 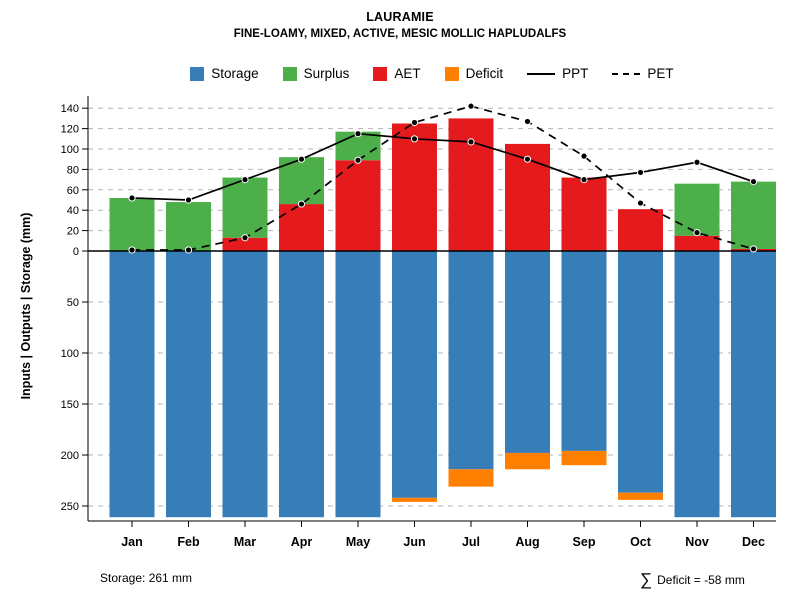 What do you see at coordinates (407, 73) in the screenshot?
I see `legend-label-aet: AET` at bounding box center [407, 73].